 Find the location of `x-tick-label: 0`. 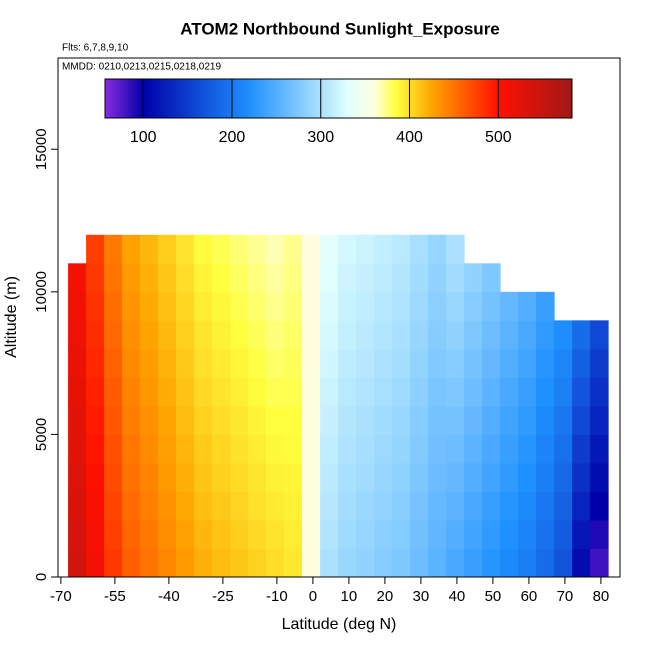

x-tick-label: 0 is located at coordinates (313, 596).